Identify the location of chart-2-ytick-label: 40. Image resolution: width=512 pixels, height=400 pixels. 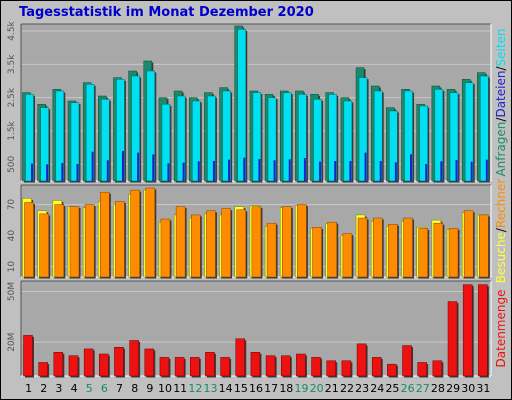
(12, 236).